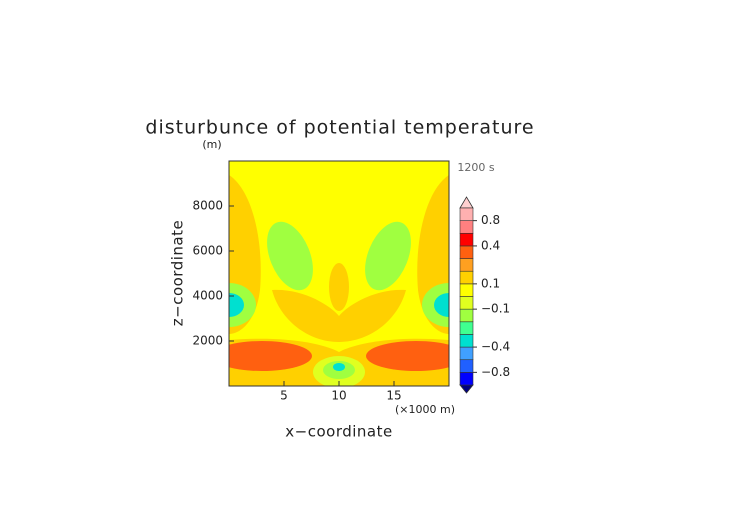 The image size is (752, 532). I want to click on chart-title: disturbunce of potential temperature, so click(339, 128).